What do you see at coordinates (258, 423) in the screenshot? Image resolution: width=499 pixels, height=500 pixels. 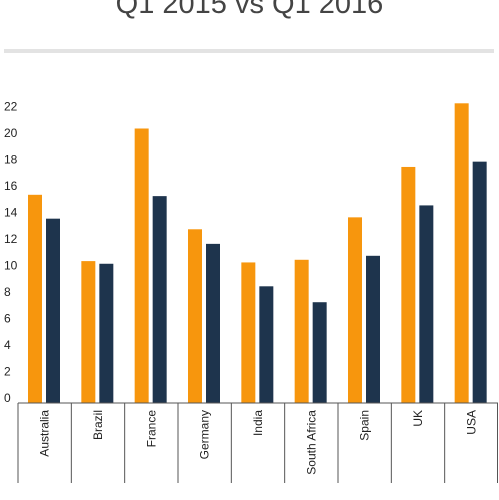 I see `x-tick-label: India` at bounding box center [258, 423].